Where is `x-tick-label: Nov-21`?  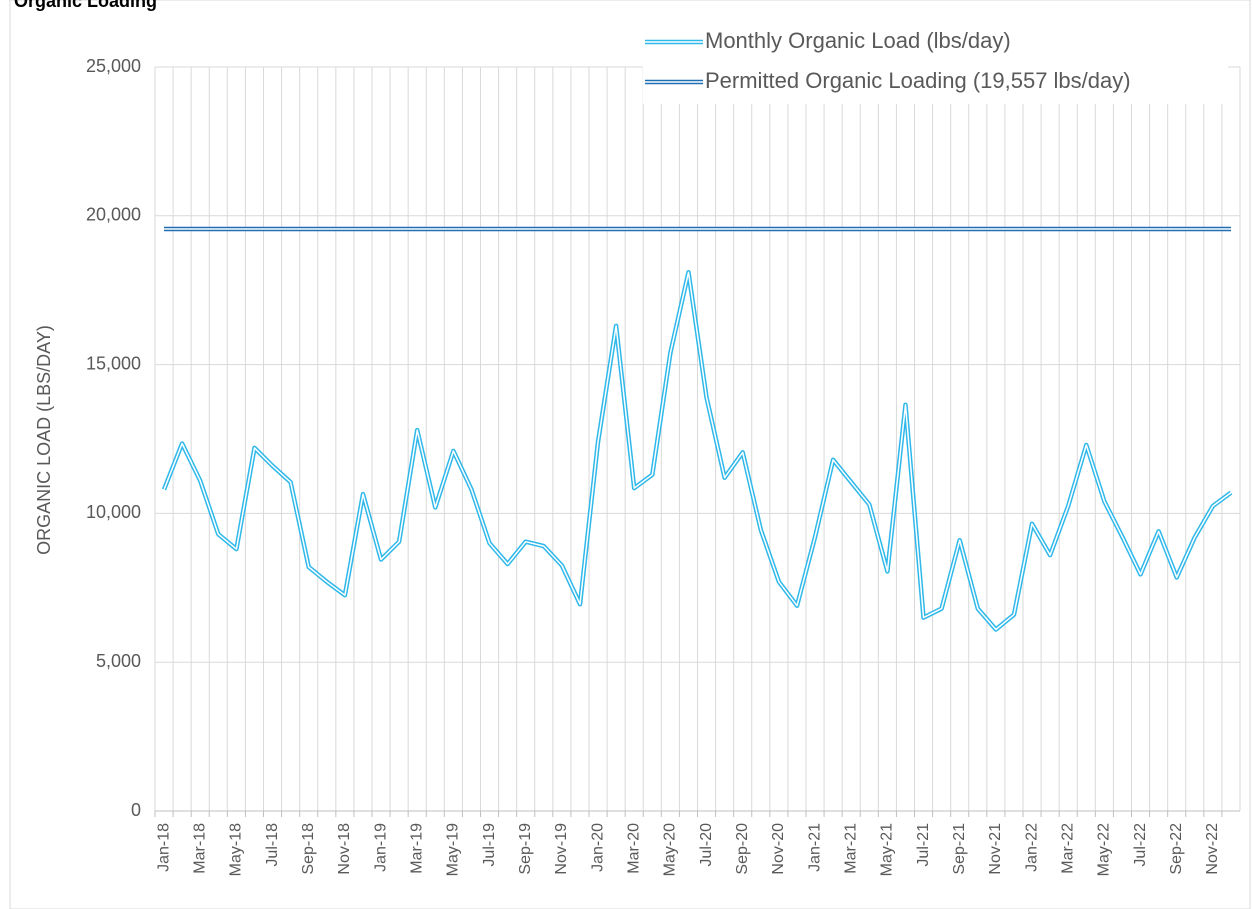 x-tick-label: Nov-21 is located at coordinates (995, 849).